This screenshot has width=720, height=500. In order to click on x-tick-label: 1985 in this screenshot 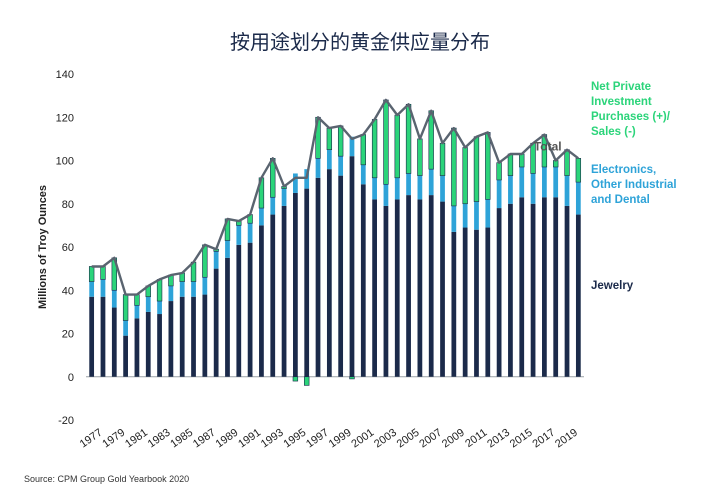, I will do `click(181, 439)`.